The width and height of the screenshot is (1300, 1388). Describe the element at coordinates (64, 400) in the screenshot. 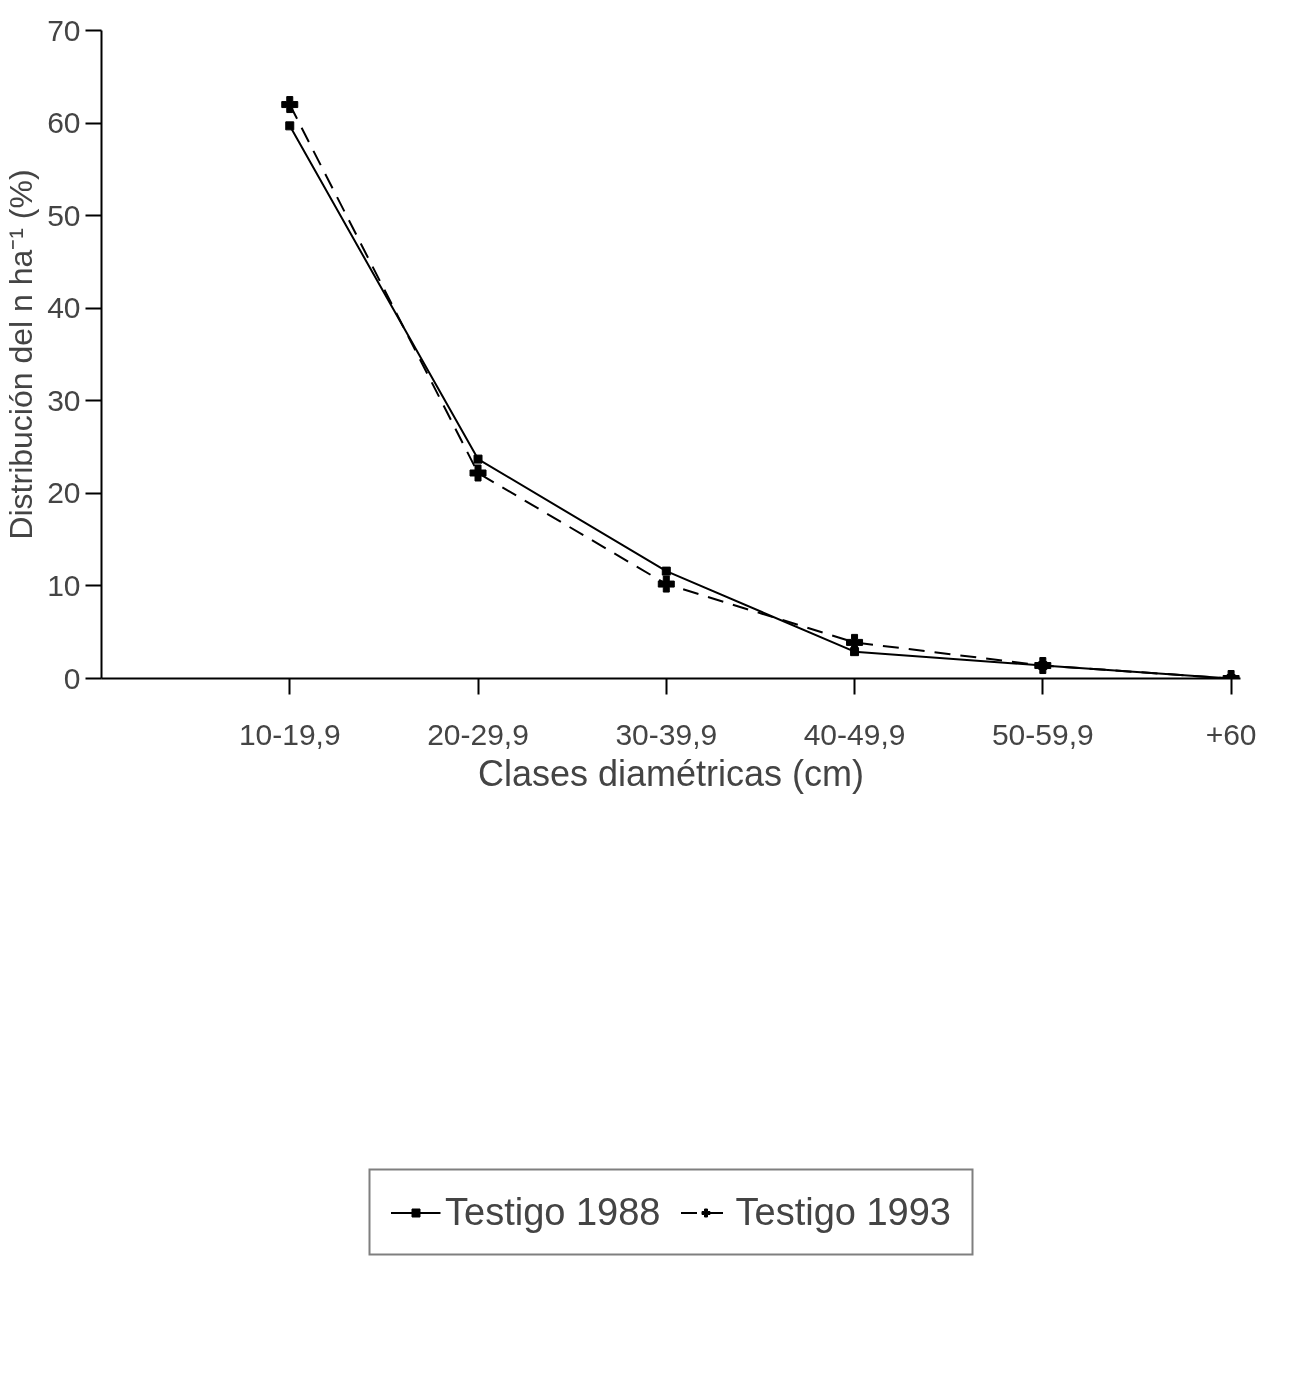

I see `y-tick-label: 30` at that location.